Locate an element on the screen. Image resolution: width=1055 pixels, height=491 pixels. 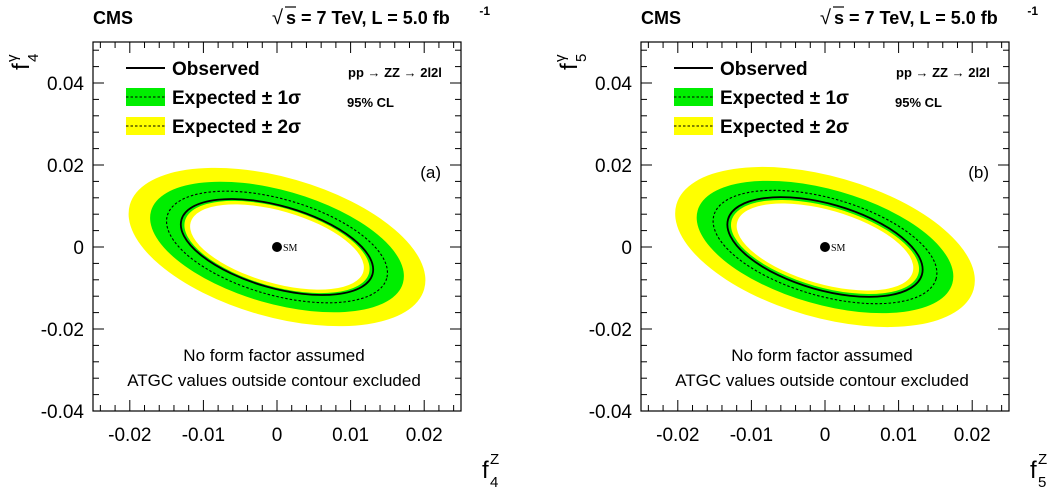
y-axis-label: fγ 4 is located at coordinates (23, 62).